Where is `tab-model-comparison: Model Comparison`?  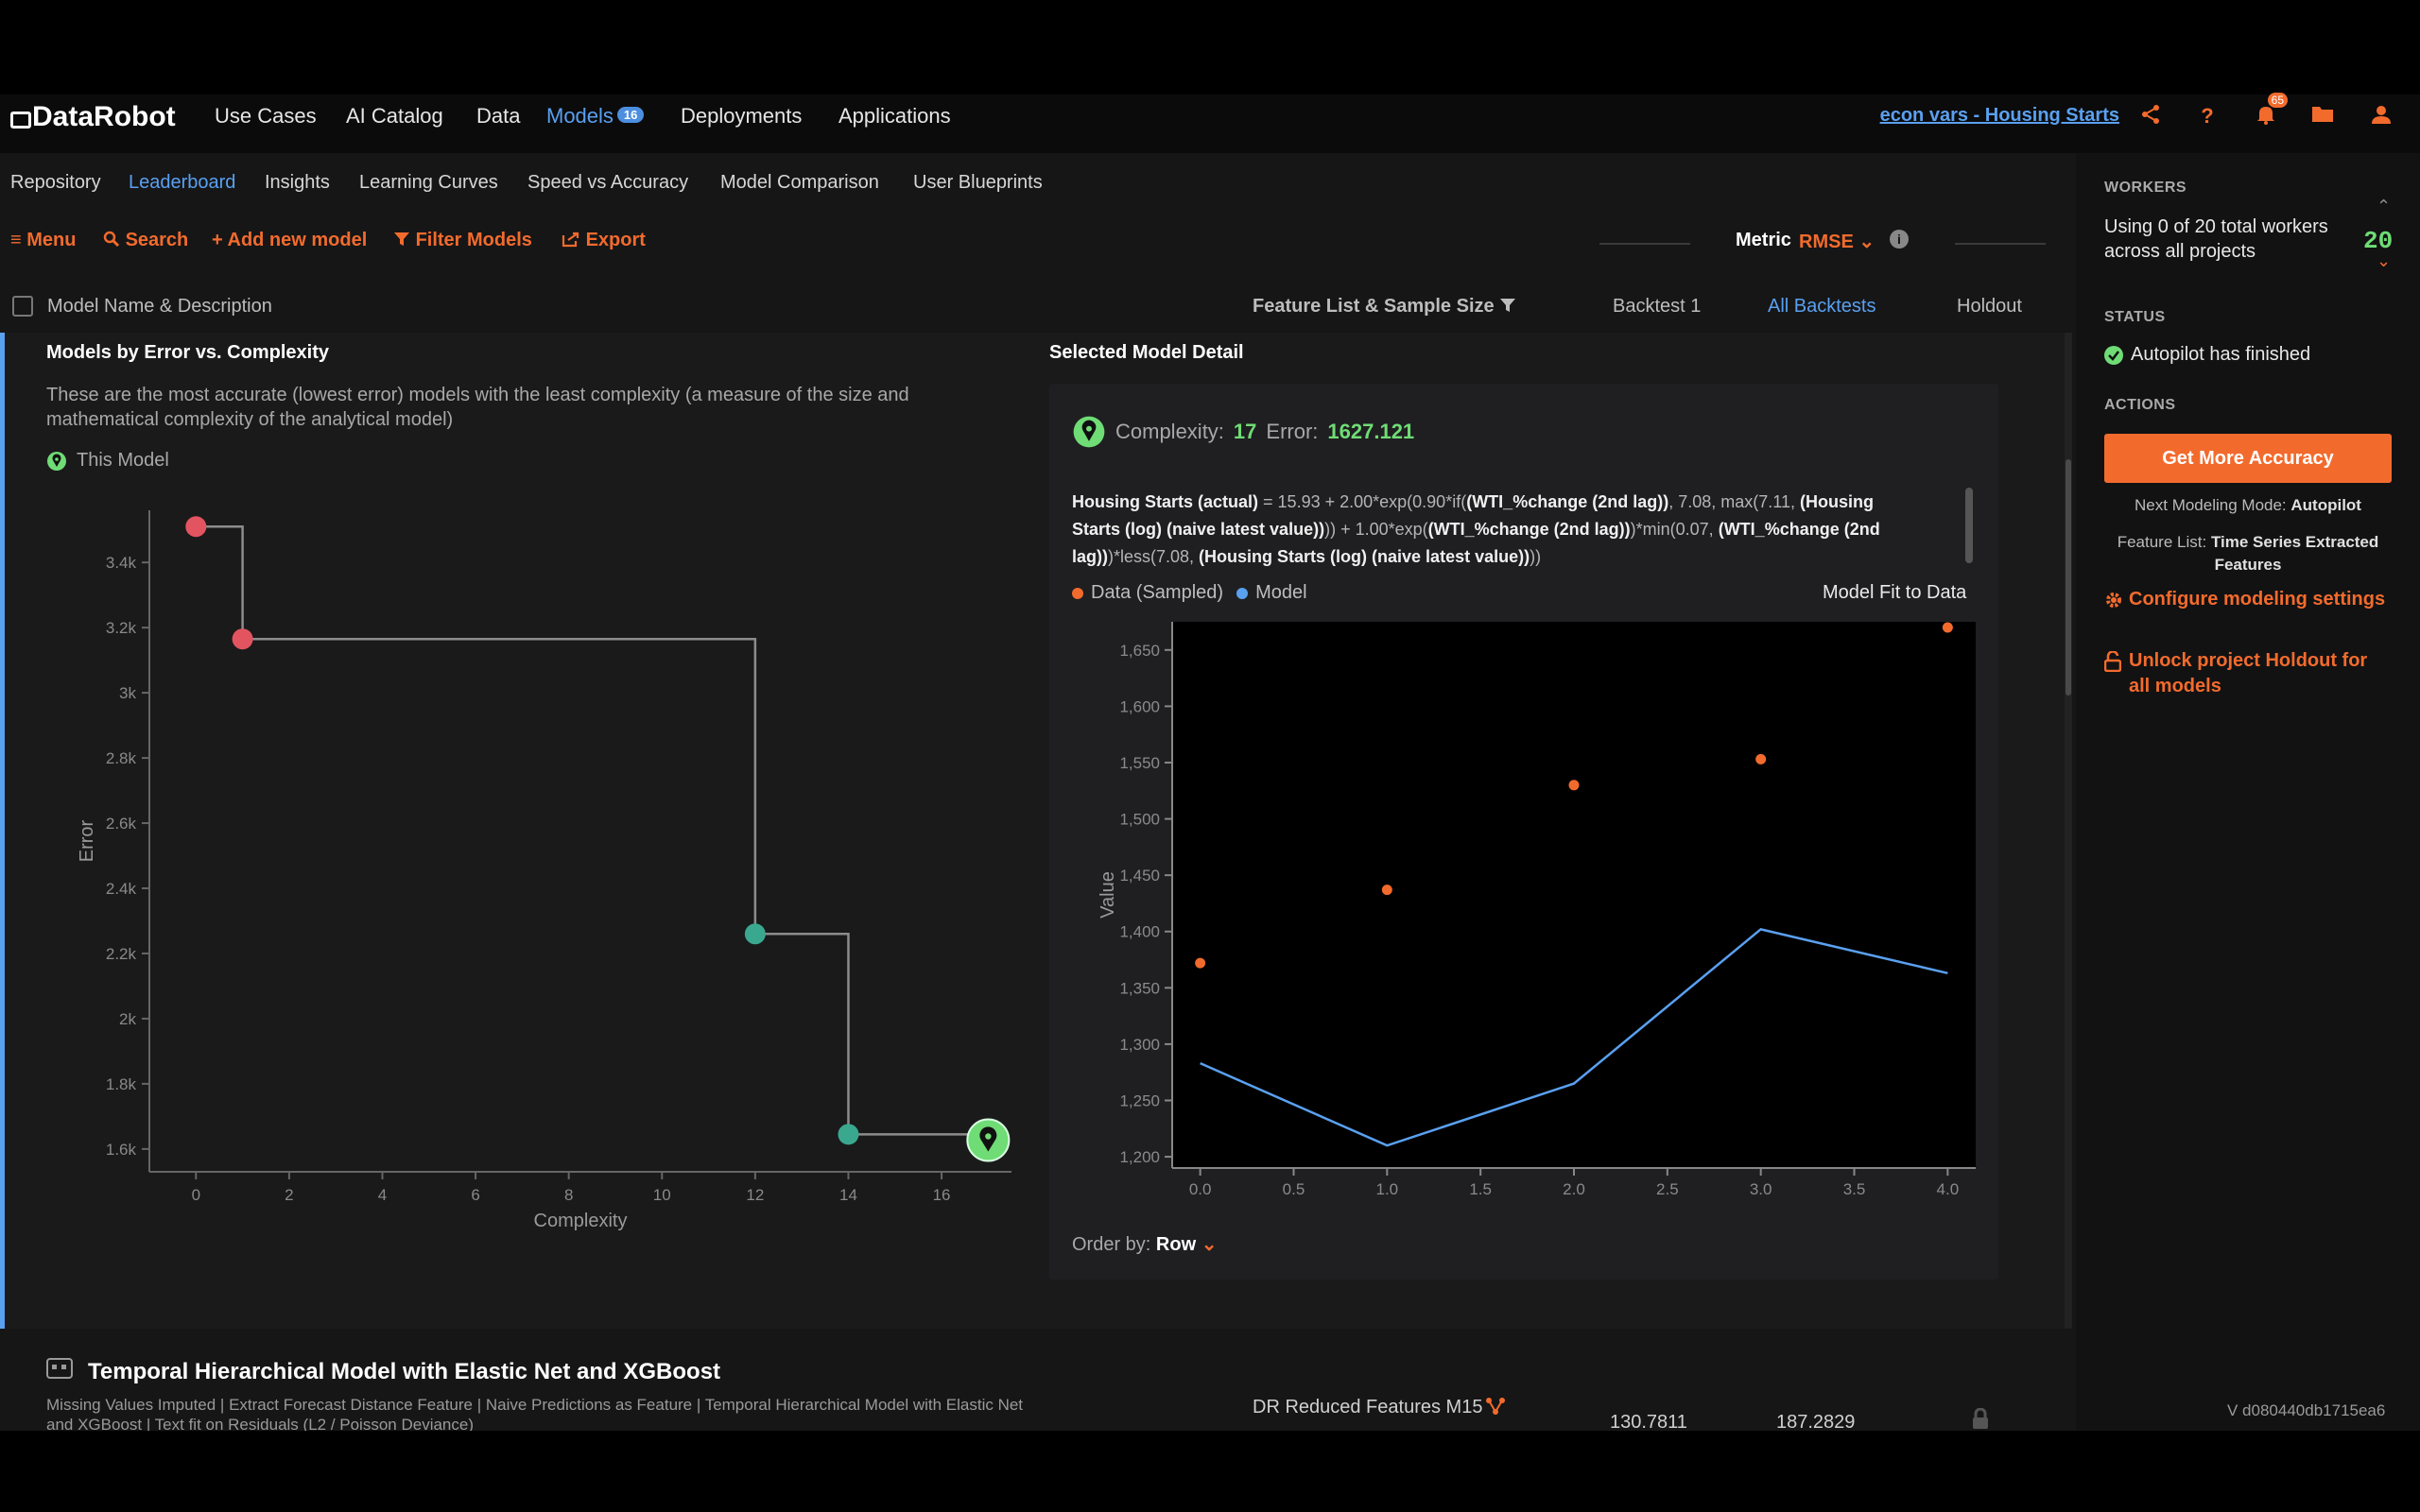
tab-model-comparison: Model Comparison is located at coordinates (799, 182).